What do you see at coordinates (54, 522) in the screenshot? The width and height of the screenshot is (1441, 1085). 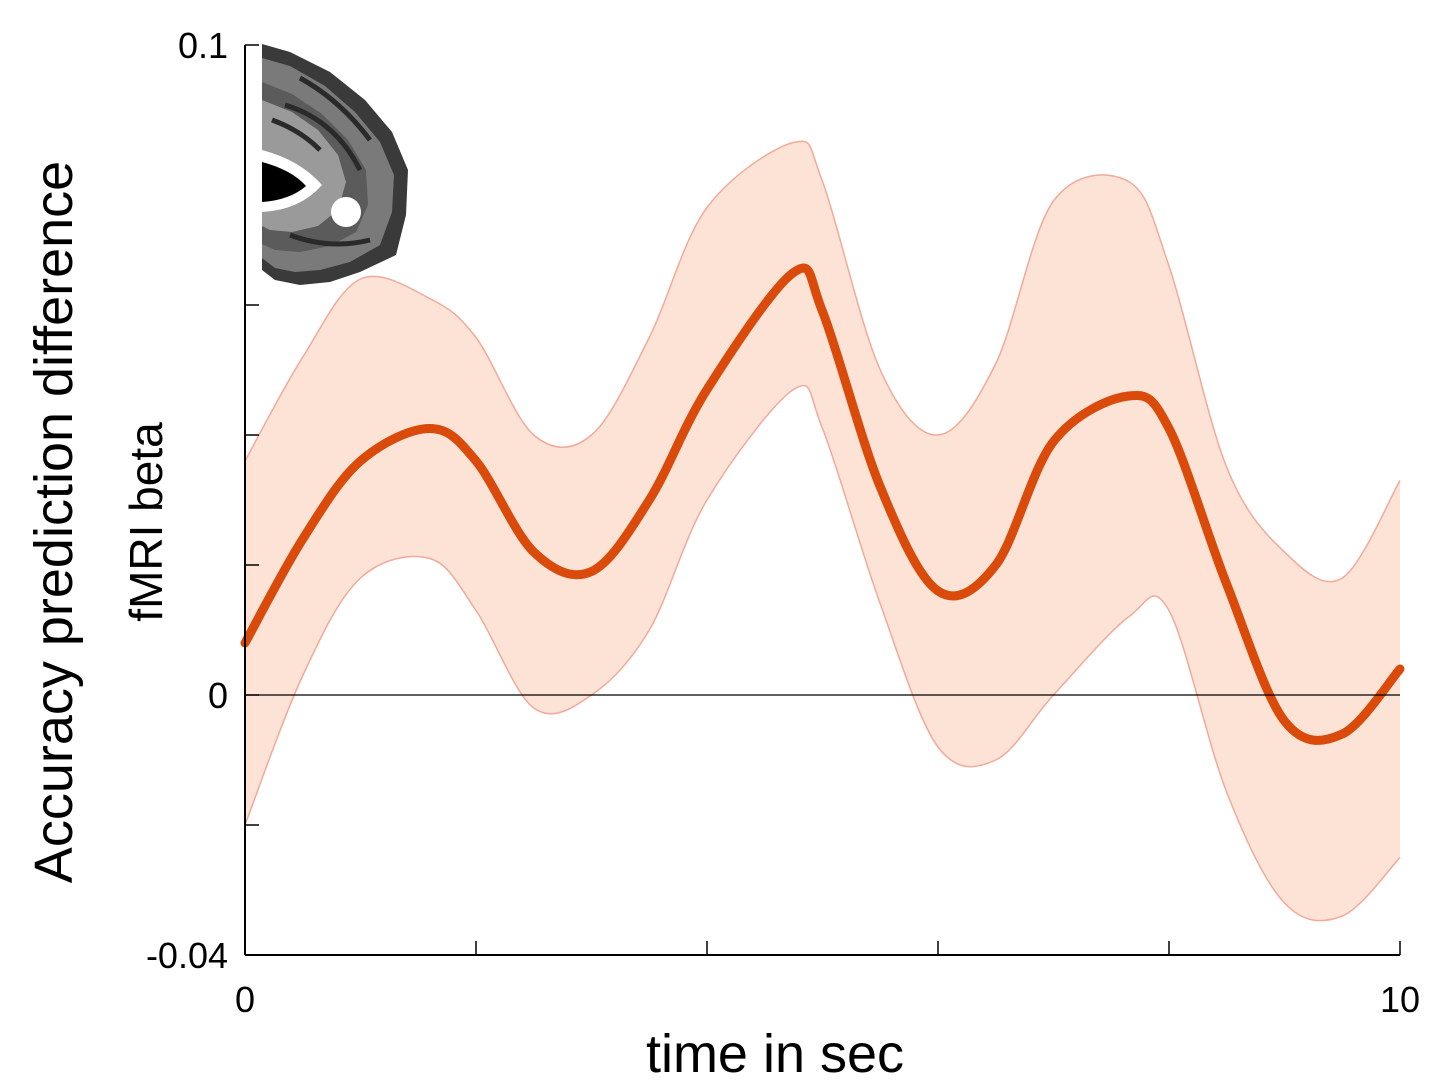 I see `y-axis-title: Accuracy prediction difference` at bounding box center [54, 522].